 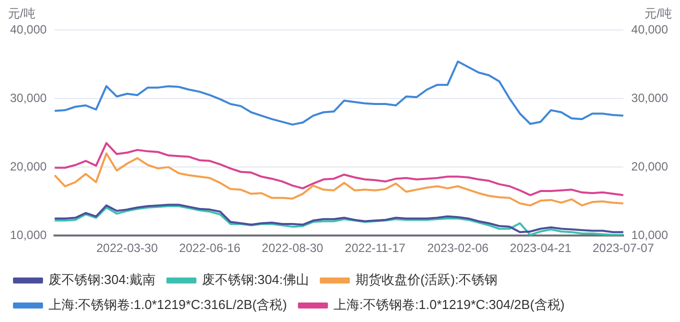 I want to click on y2-tick-label: 10,000, so click(x=649, y=235).